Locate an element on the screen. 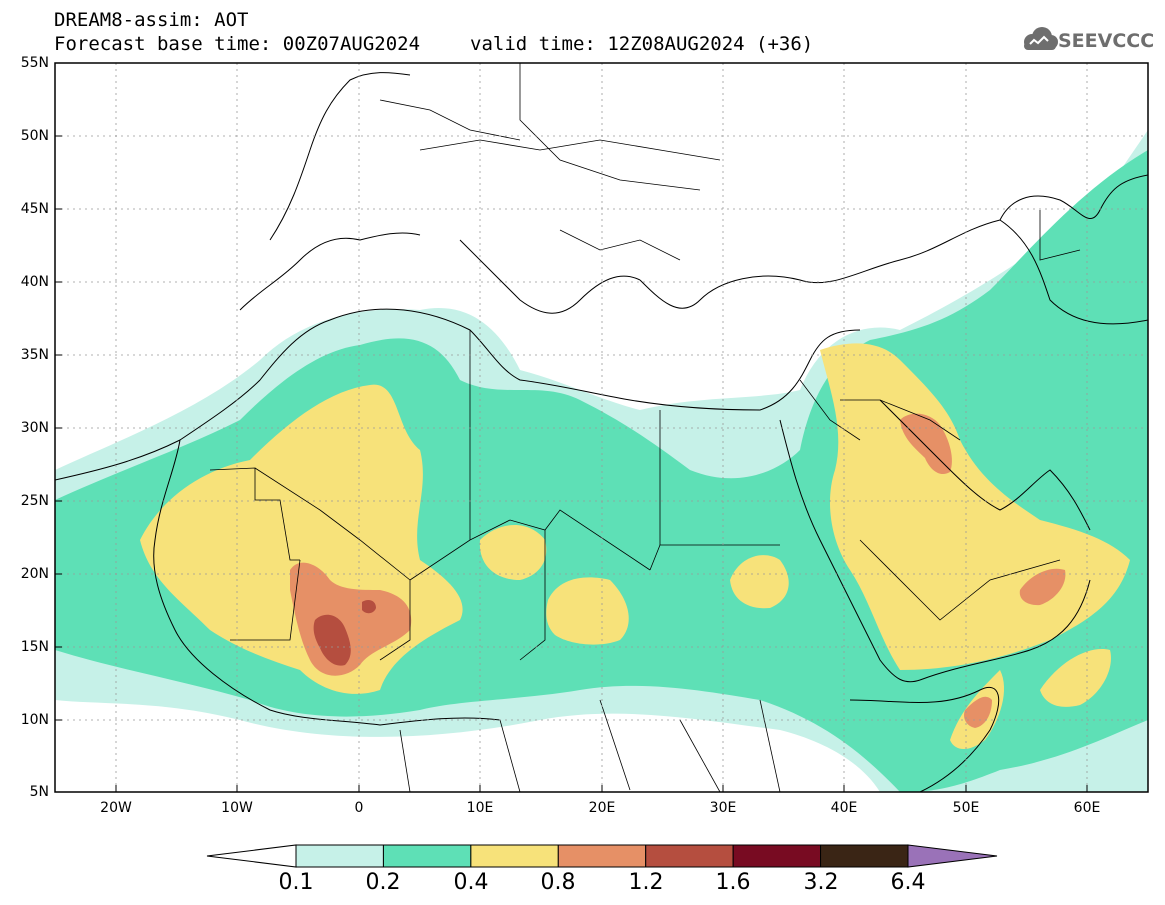  lon-label: 30E is located at coordinates (723, 808).